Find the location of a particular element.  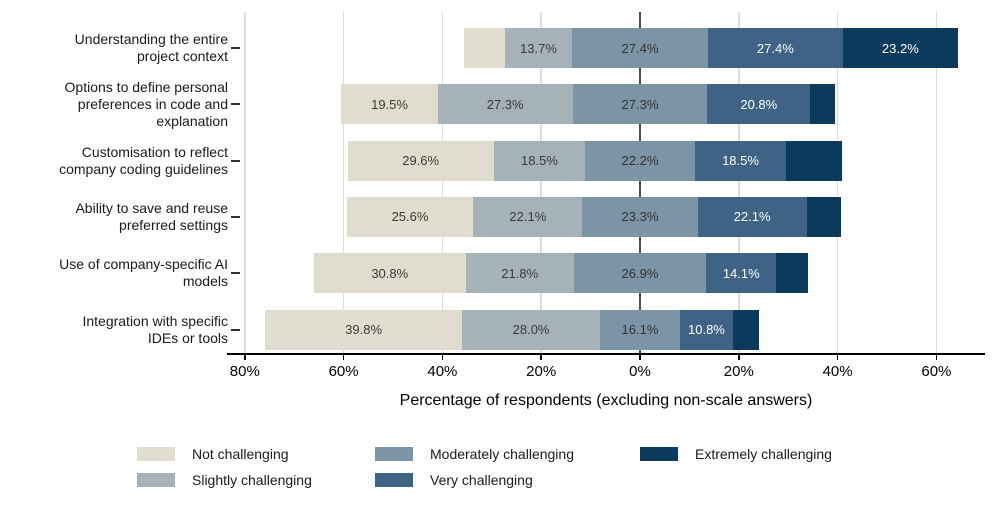

x-tick-label-80%: 80% is located at coordinates (244, 371).